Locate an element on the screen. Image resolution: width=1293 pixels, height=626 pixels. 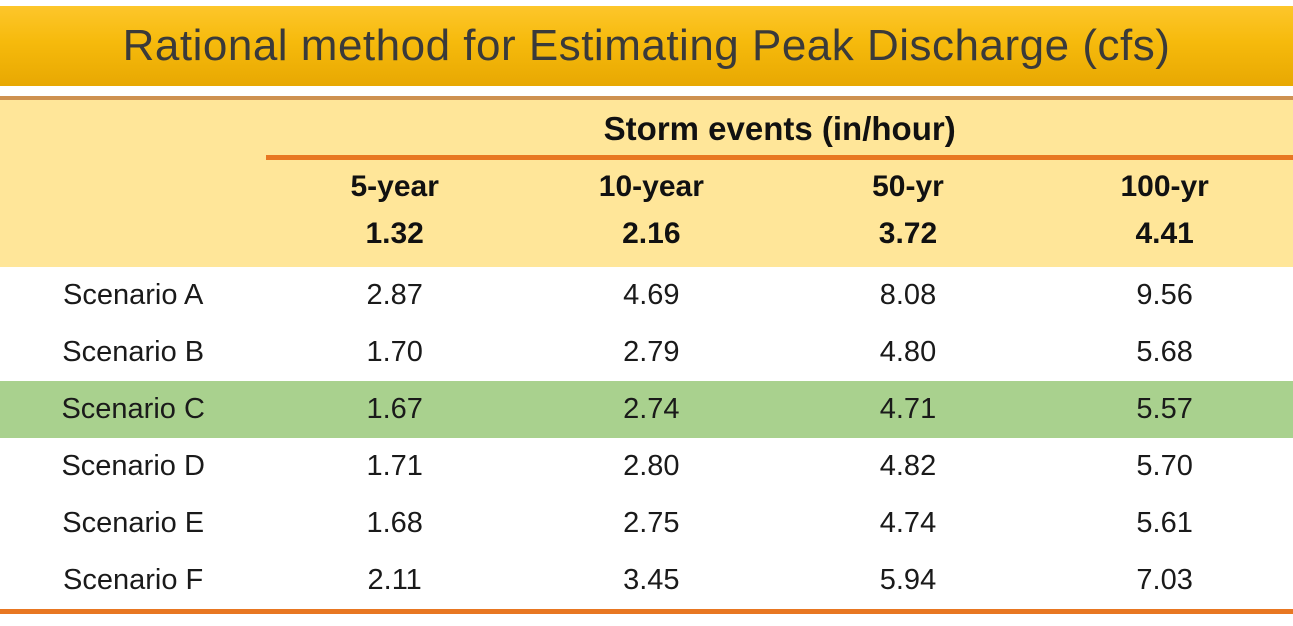
intensity-100-yr: 4.41 is located at coordinates (1164, 233).